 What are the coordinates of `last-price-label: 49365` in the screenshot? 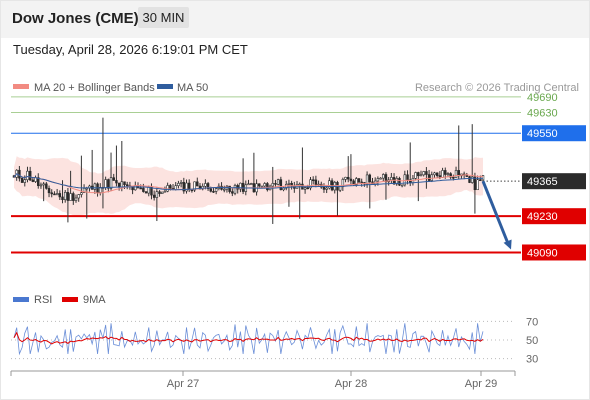 It's located at (542, 182).